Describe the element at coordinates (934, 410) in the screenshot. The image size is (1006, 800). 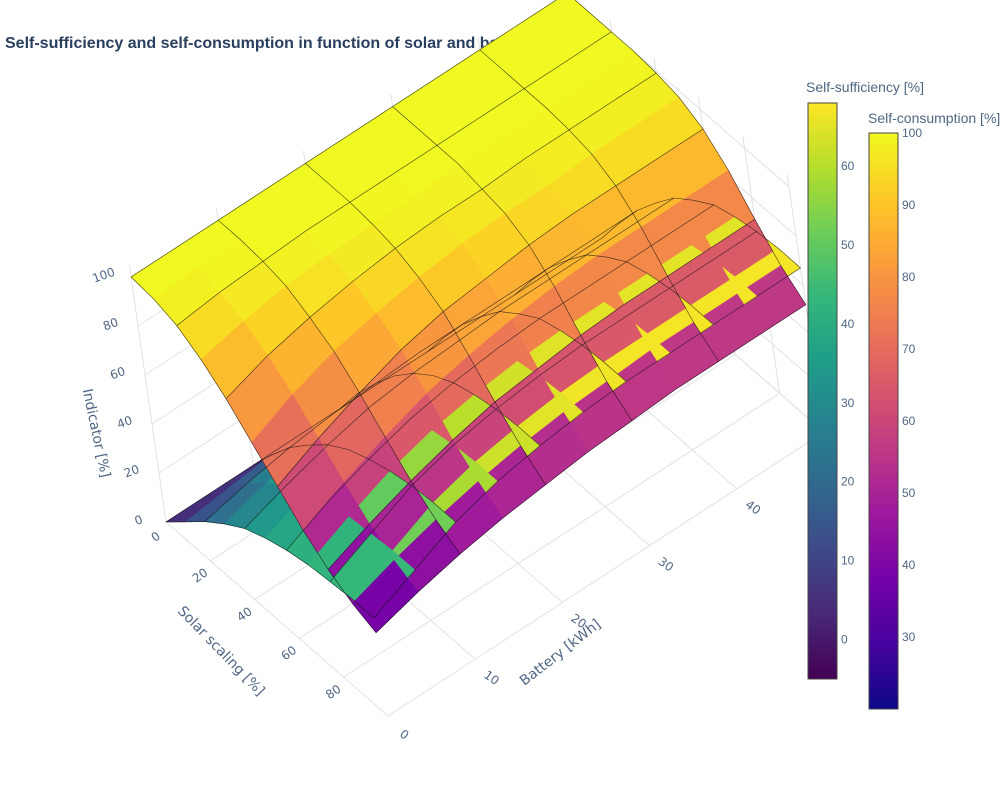
I see `colorbar-self-consumption: Self-consumption [%] 30 40 50 60 70 80 90 100` at that location.